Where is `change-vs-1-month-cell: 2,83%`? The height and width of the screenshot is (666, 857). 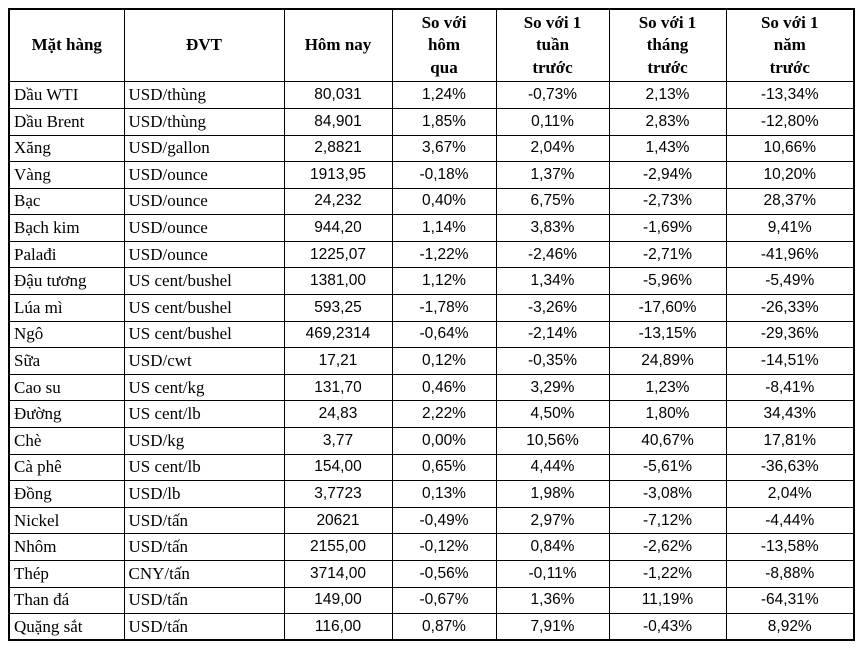 change-vs-1-month-cell: 2,83% is located at coordinates (667, 121).